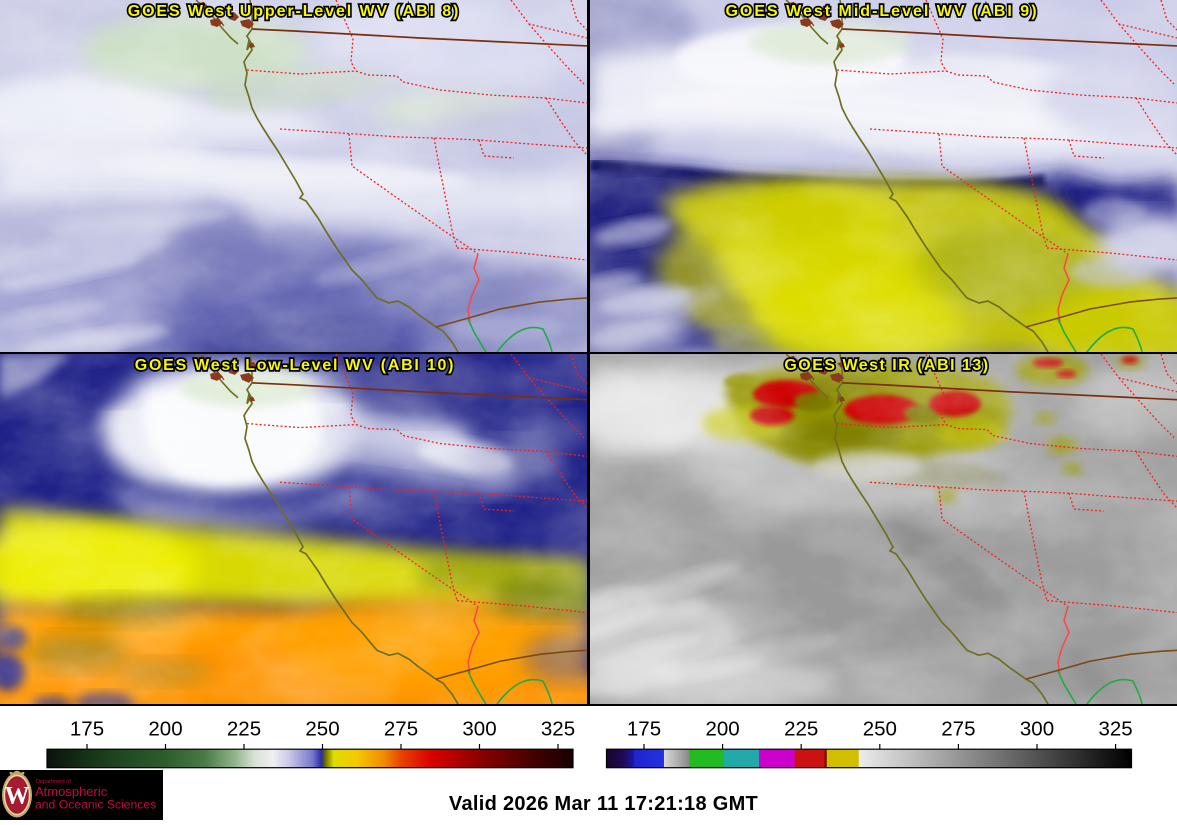 This screenshot has height=825, width=1177. Describe the element at coordinates (294, 11) in the screenshot. I see `svg-text:GOES West Upper-Level WV (ABI: GOES West Upper-Level WV (ABI 8)` at that location.